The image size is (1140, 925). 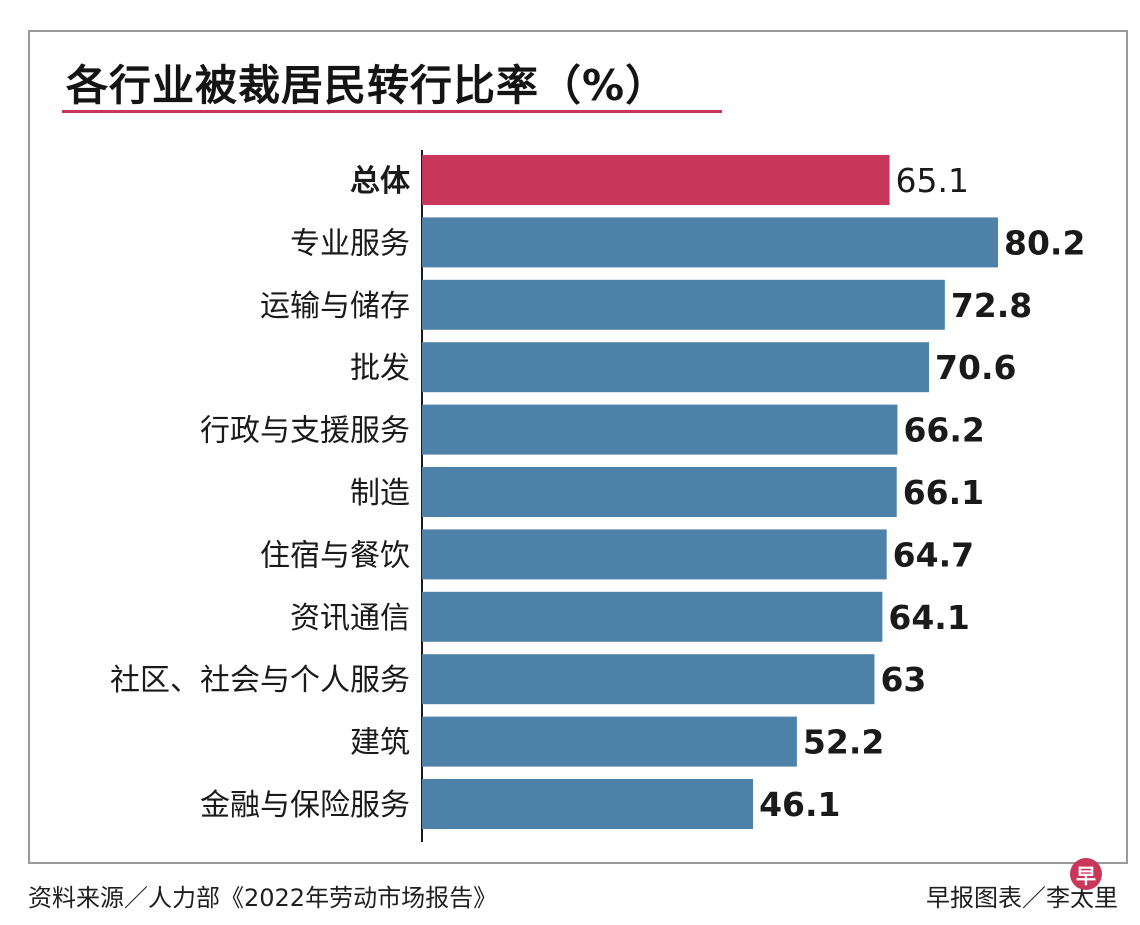 What do you see at coordinates (928, 617) in the screenshot?
I see `value-label-7: 64.1` at bounding box center [928, 617].